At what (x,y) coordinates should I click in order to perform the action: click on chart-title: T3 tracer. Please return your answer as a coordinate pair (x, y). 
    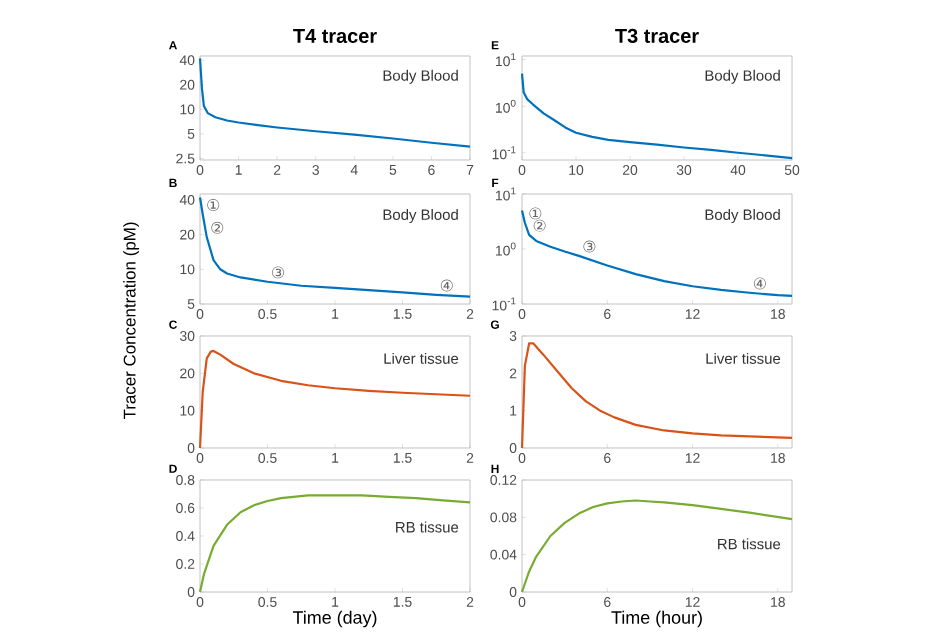
    Looking at the image, I should click on (657, 35).